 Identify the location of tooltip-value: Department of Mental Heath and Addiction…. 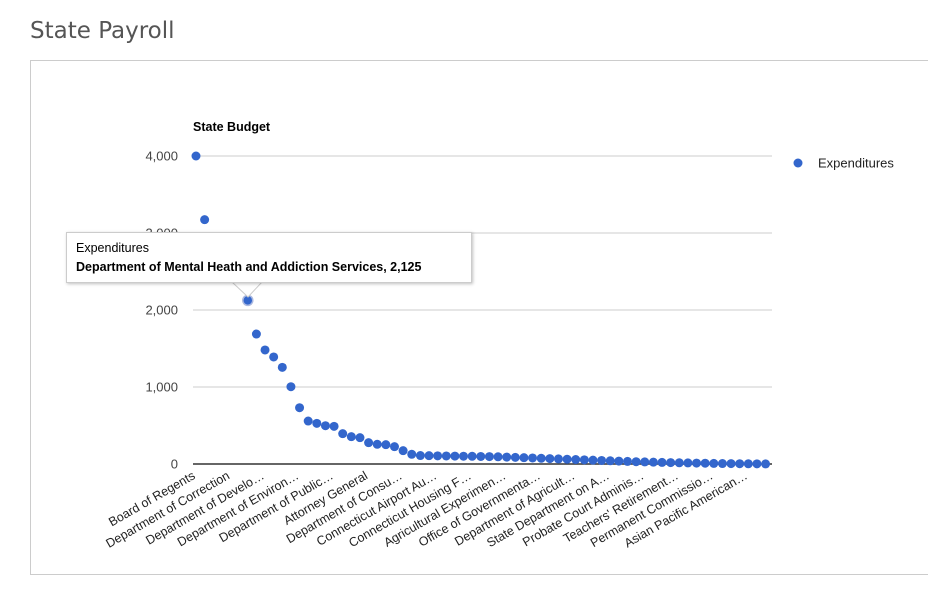
(249, 267).